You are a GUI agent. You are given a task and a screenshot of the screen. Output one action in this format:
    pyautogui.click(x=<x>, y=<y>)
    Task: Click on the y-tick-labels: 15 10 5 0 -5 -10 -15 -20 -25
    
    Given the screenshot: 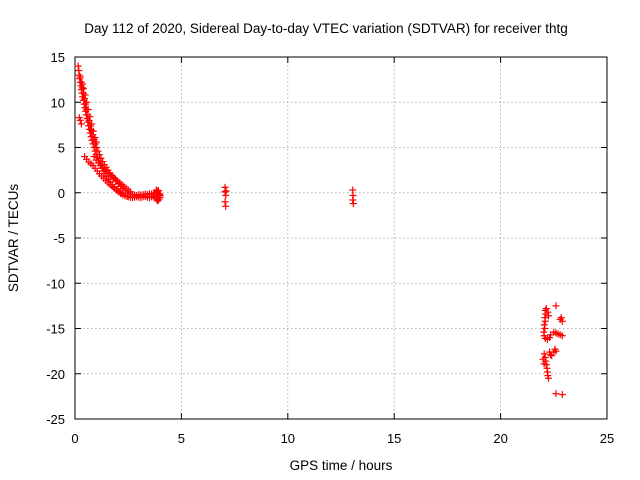 What is the action you would take?
    pyautogui.click(x=55, y=238)
    